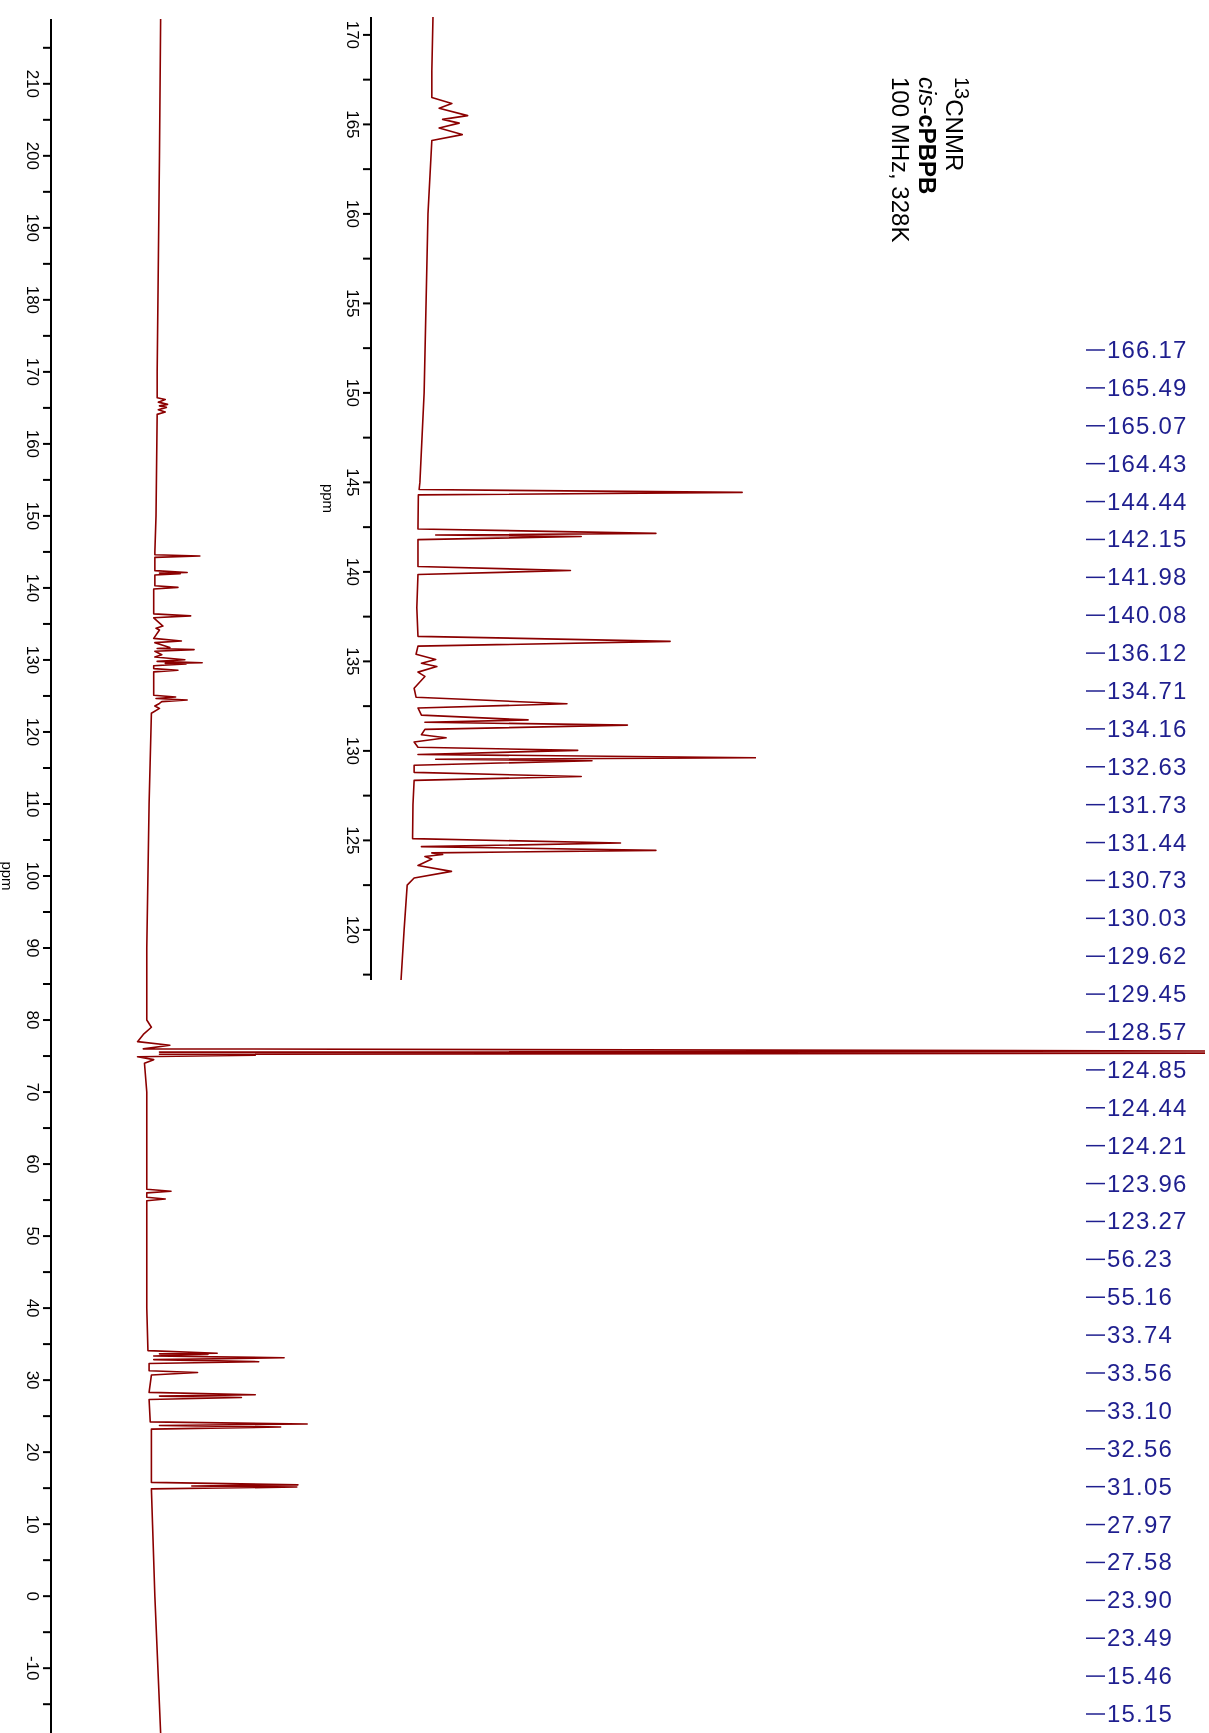 The width and height of the screenshot is (1209, 1733). I want to click on annotation: 166.17, so click(1147, 350).